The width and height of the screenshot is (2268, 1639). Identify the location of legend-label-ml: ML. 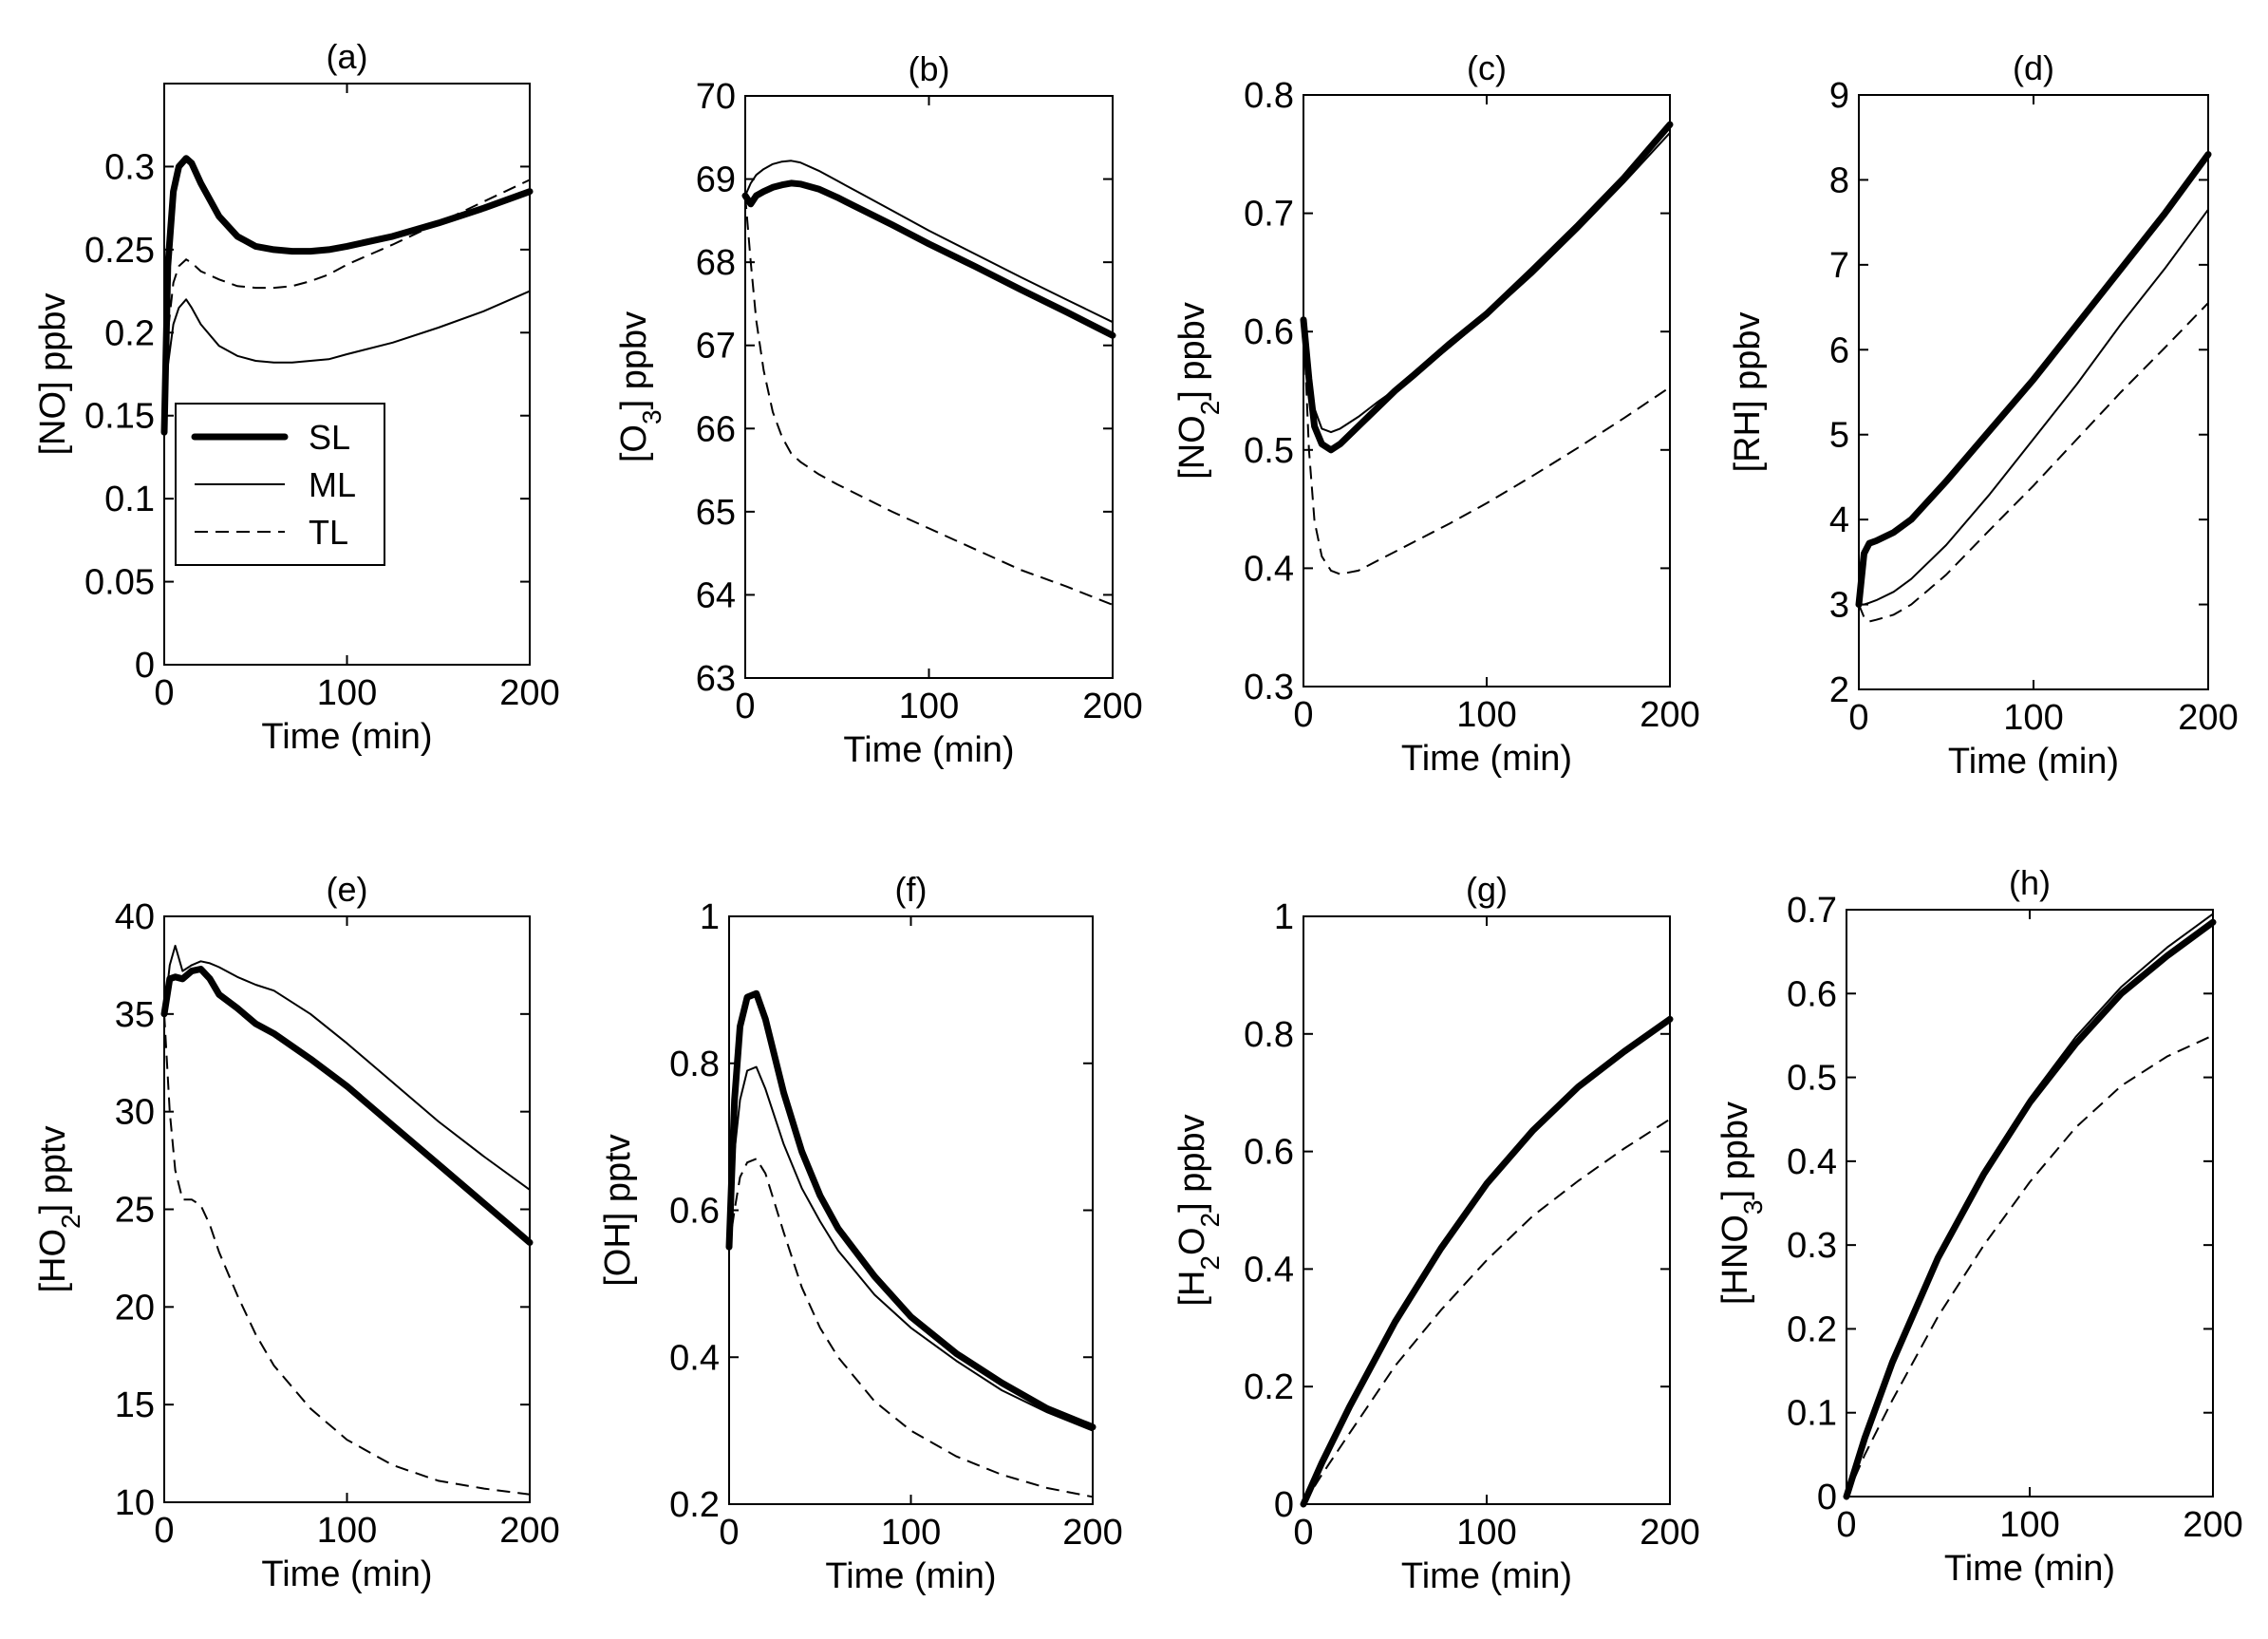
(332, 484).